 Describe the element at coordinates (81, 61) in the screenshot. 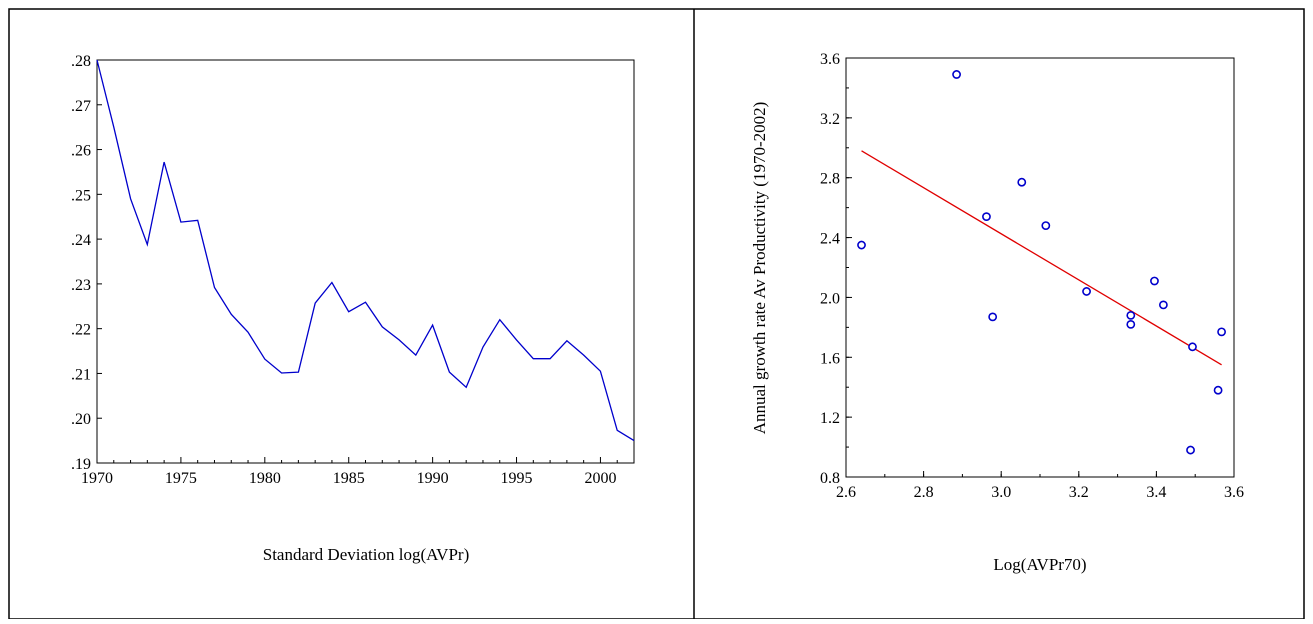

I see `left-y-tick-label: .28` at that location.